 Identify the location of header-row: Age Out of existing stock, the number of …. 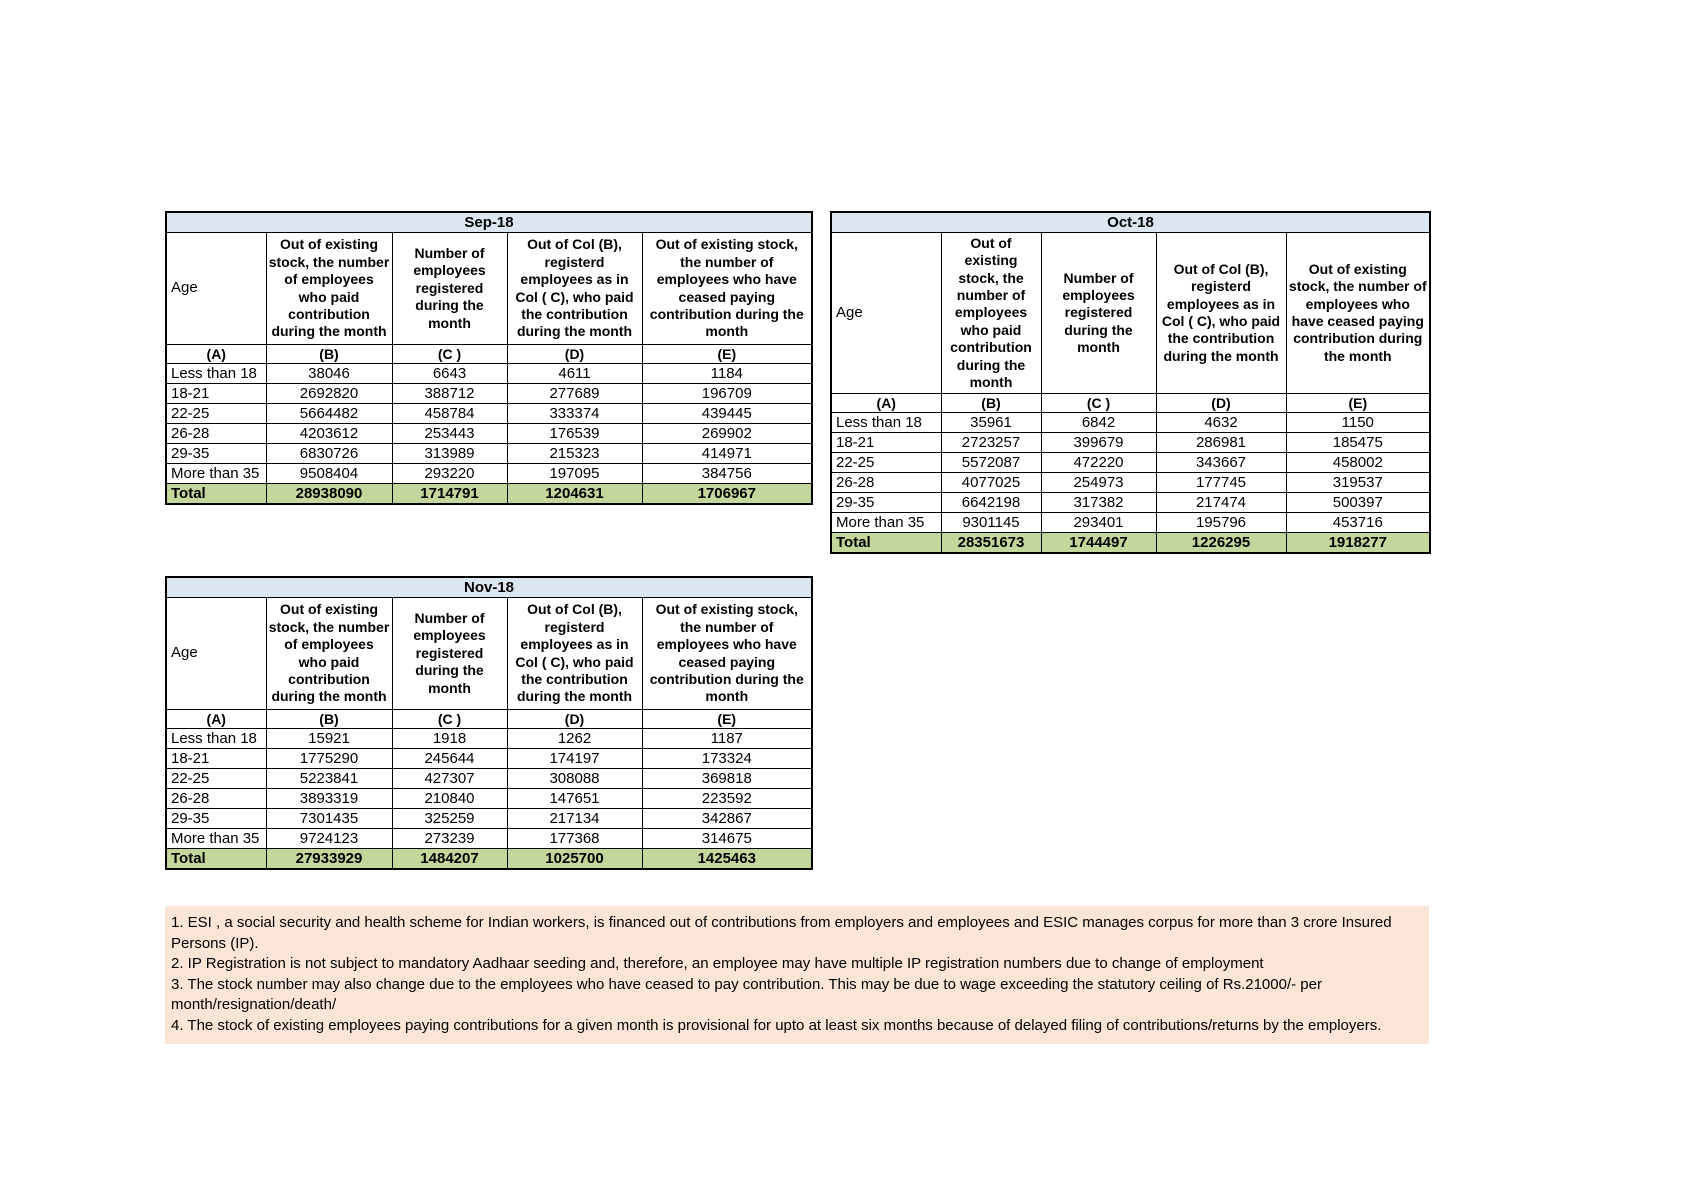
(1130, 313).